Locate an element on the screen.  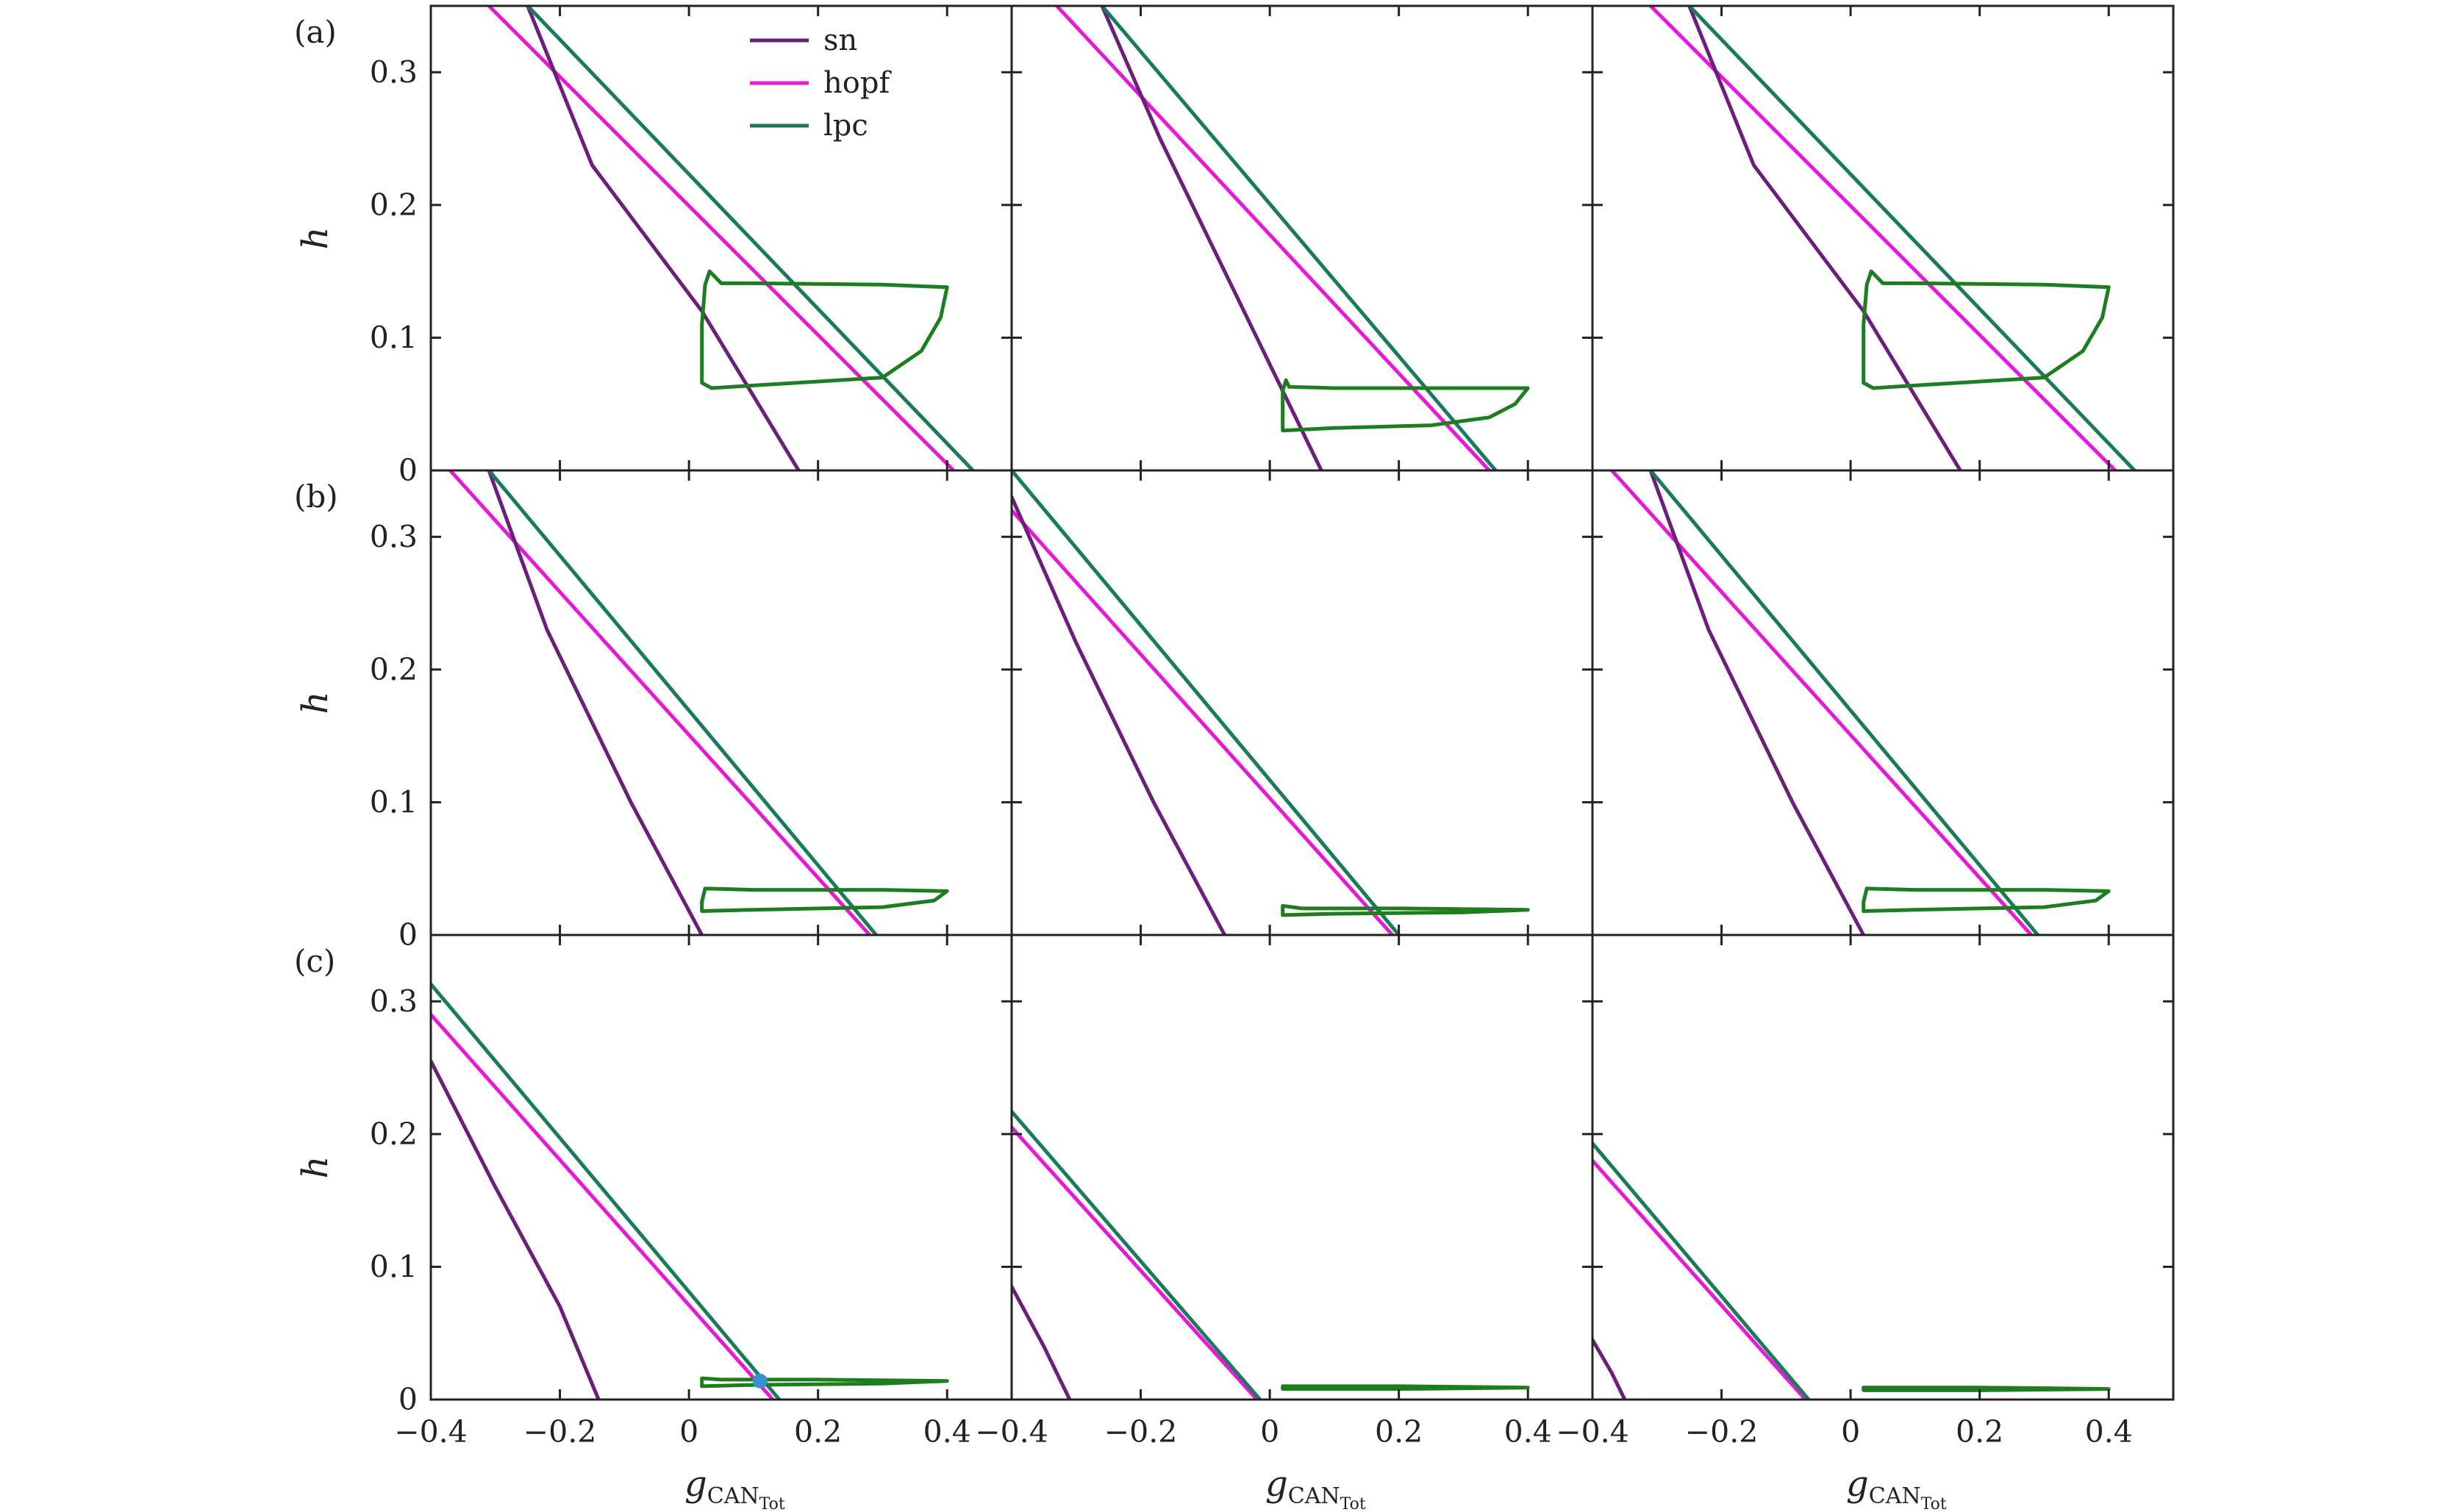
row-label: (c) is located at coordinates (314, 961).